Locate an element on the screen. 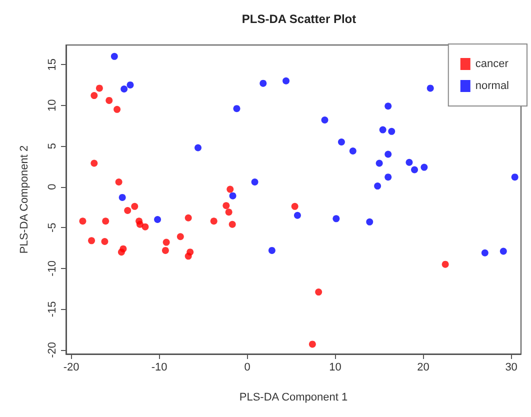 The width and height of the screenshot is (531, 417). y-tick-label: -5 is located at coordinates (52, 227).